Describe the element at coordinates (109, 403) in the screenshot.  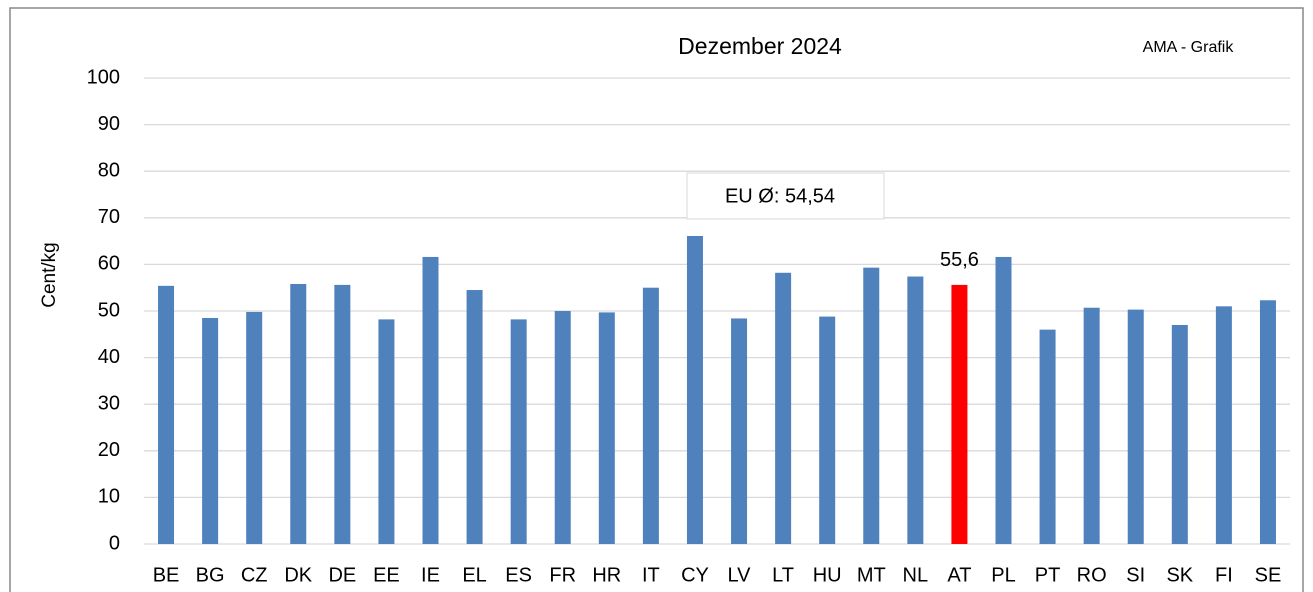
I see `y-tick-label: 30` at that location.